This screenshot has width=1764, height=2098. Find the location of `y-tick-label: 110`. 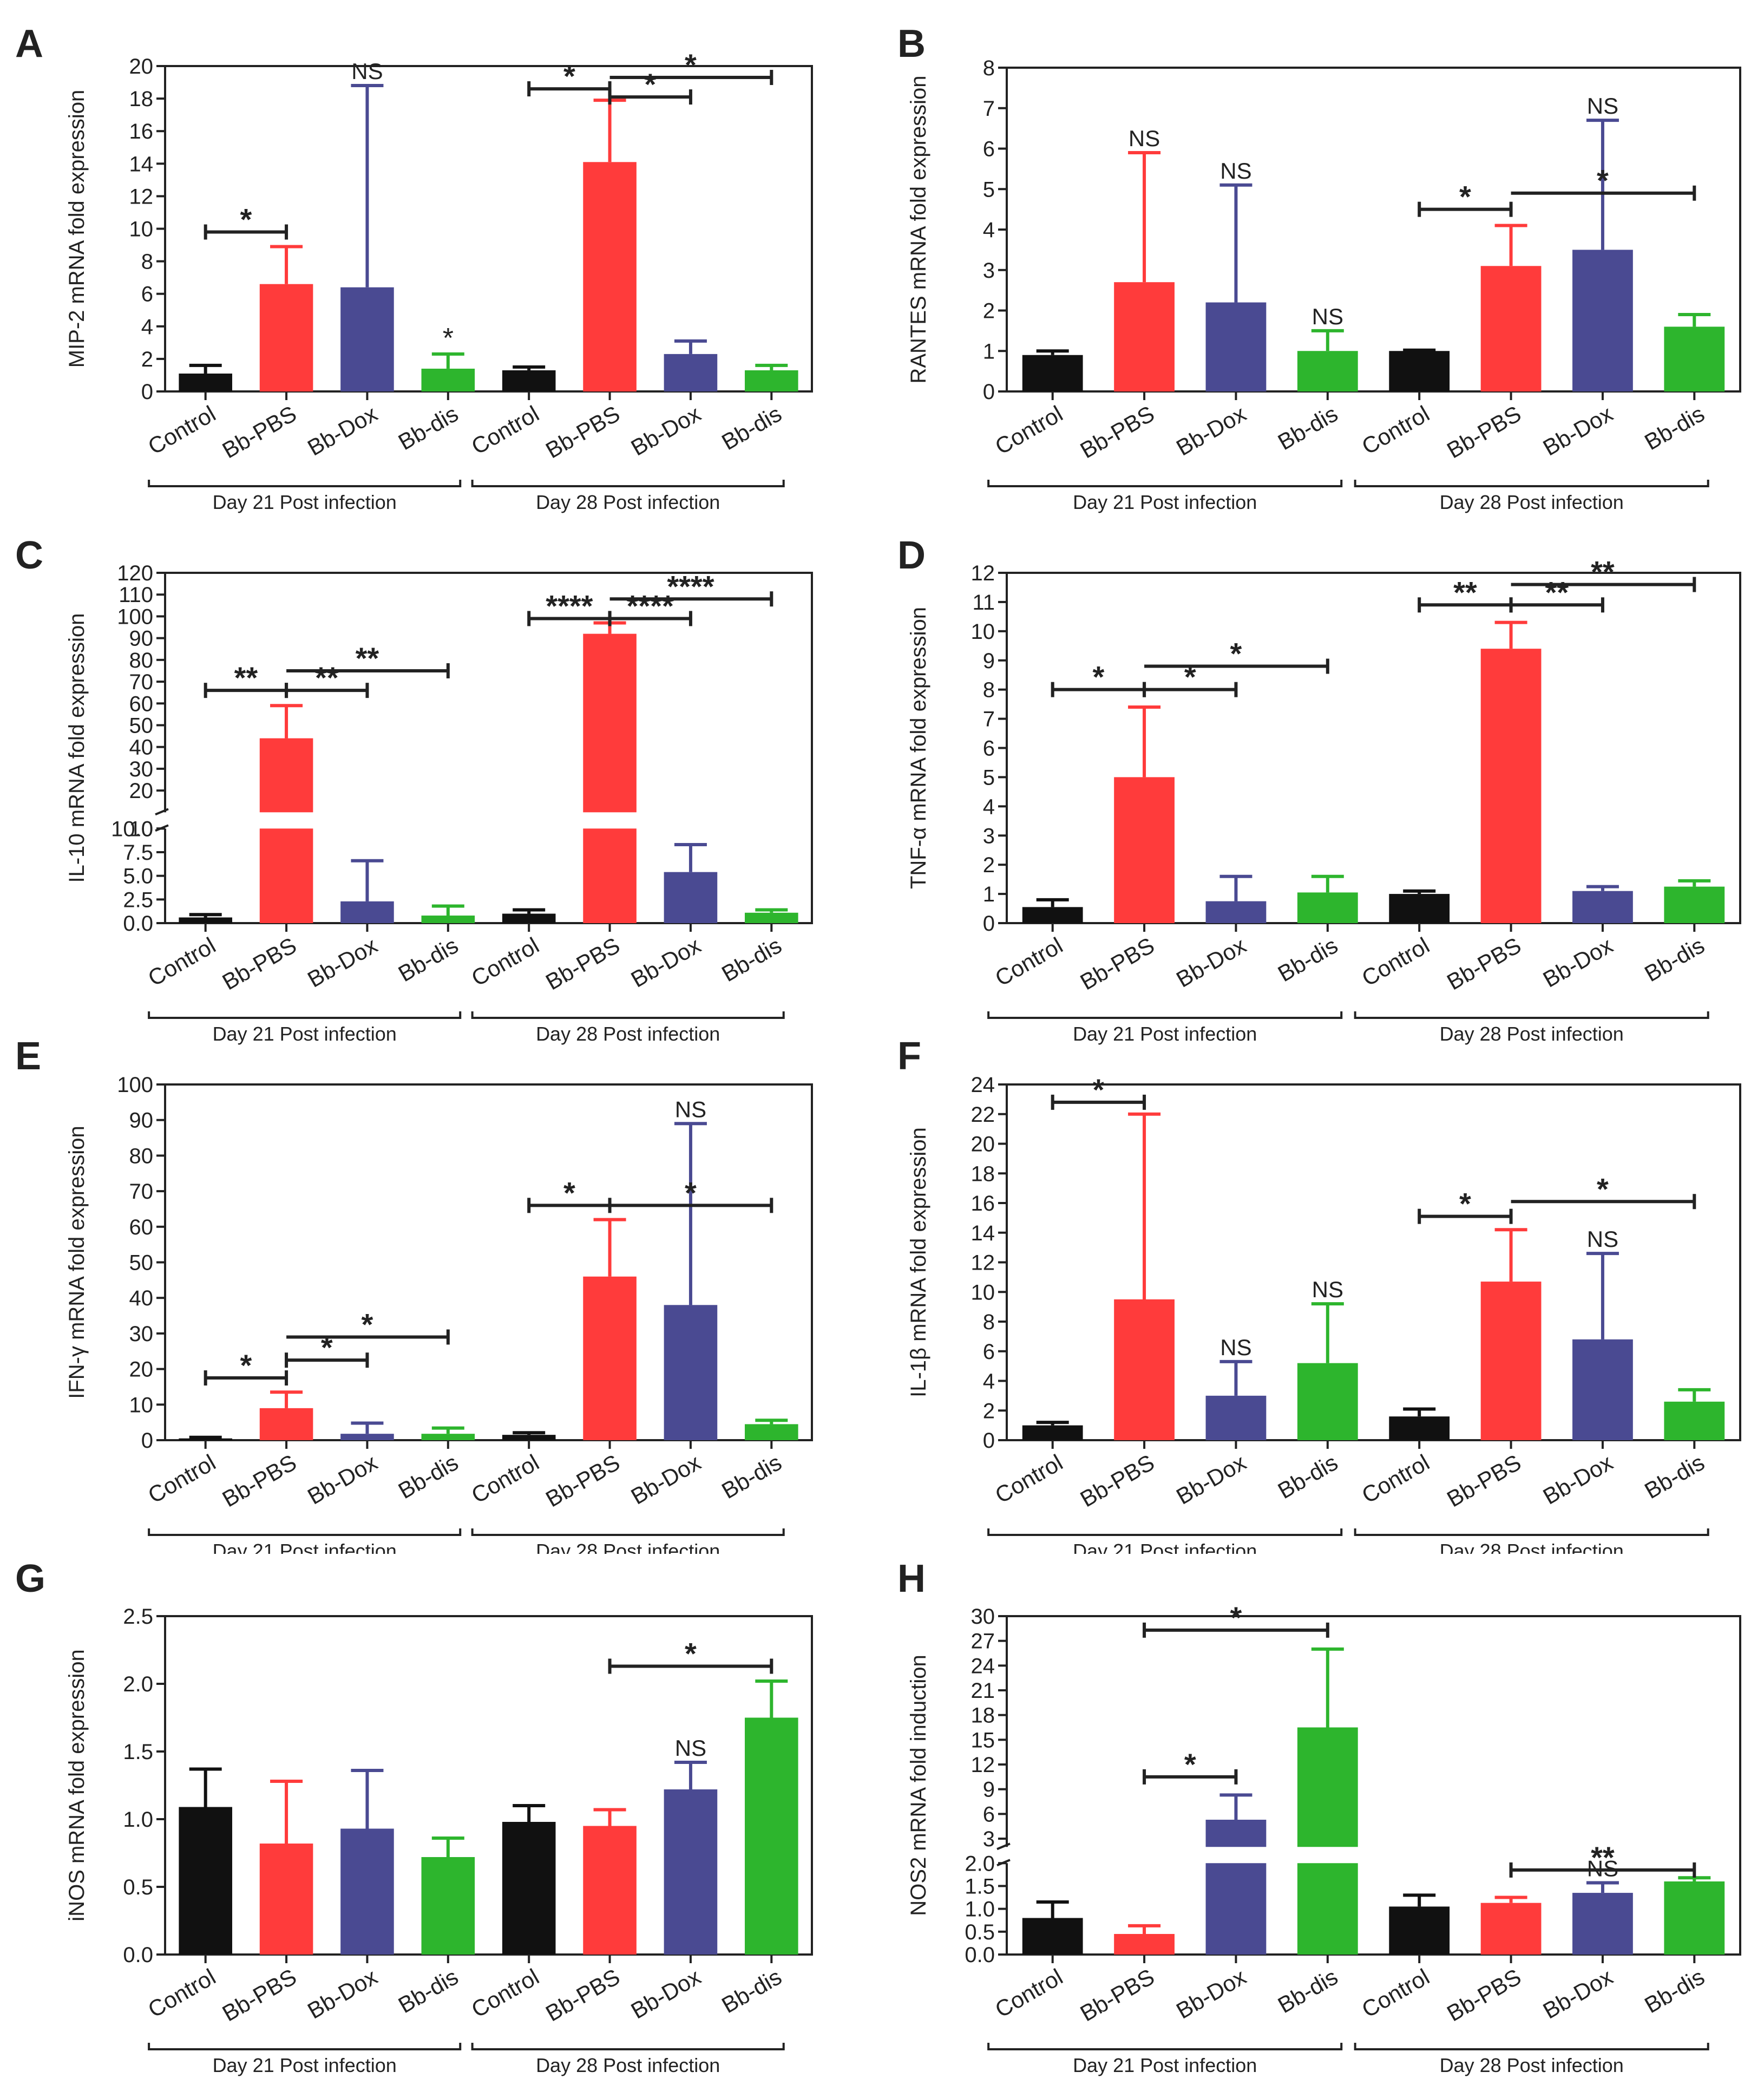

y-tick-label: 110 is located at coordinates (136, 595).